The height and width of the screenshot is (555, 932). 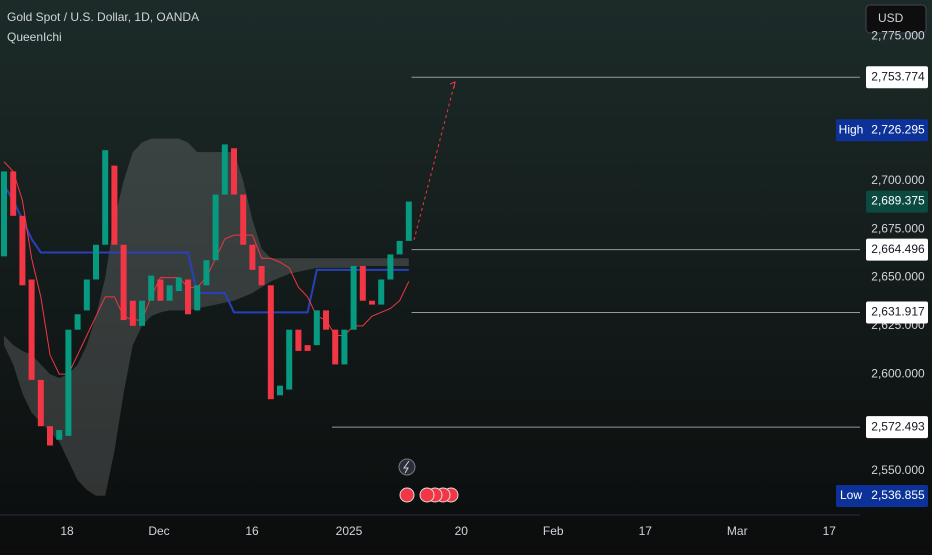 What do you see at coordinates (737, 531) in the screenshot?
I see `x-tick-label: Mar` at bounding box center [737, 531].